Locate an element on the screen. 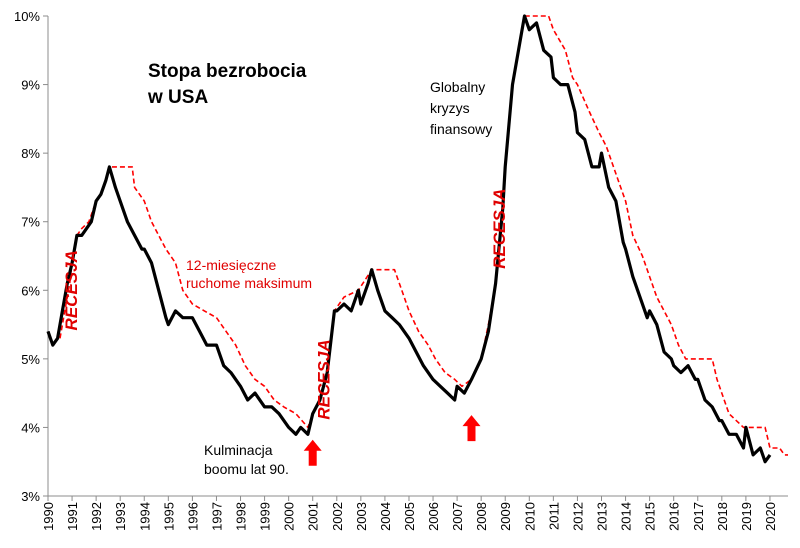 This screenshot has height=548, width=800. x-tick-label: 2000 is located at coordinates (289, 516).